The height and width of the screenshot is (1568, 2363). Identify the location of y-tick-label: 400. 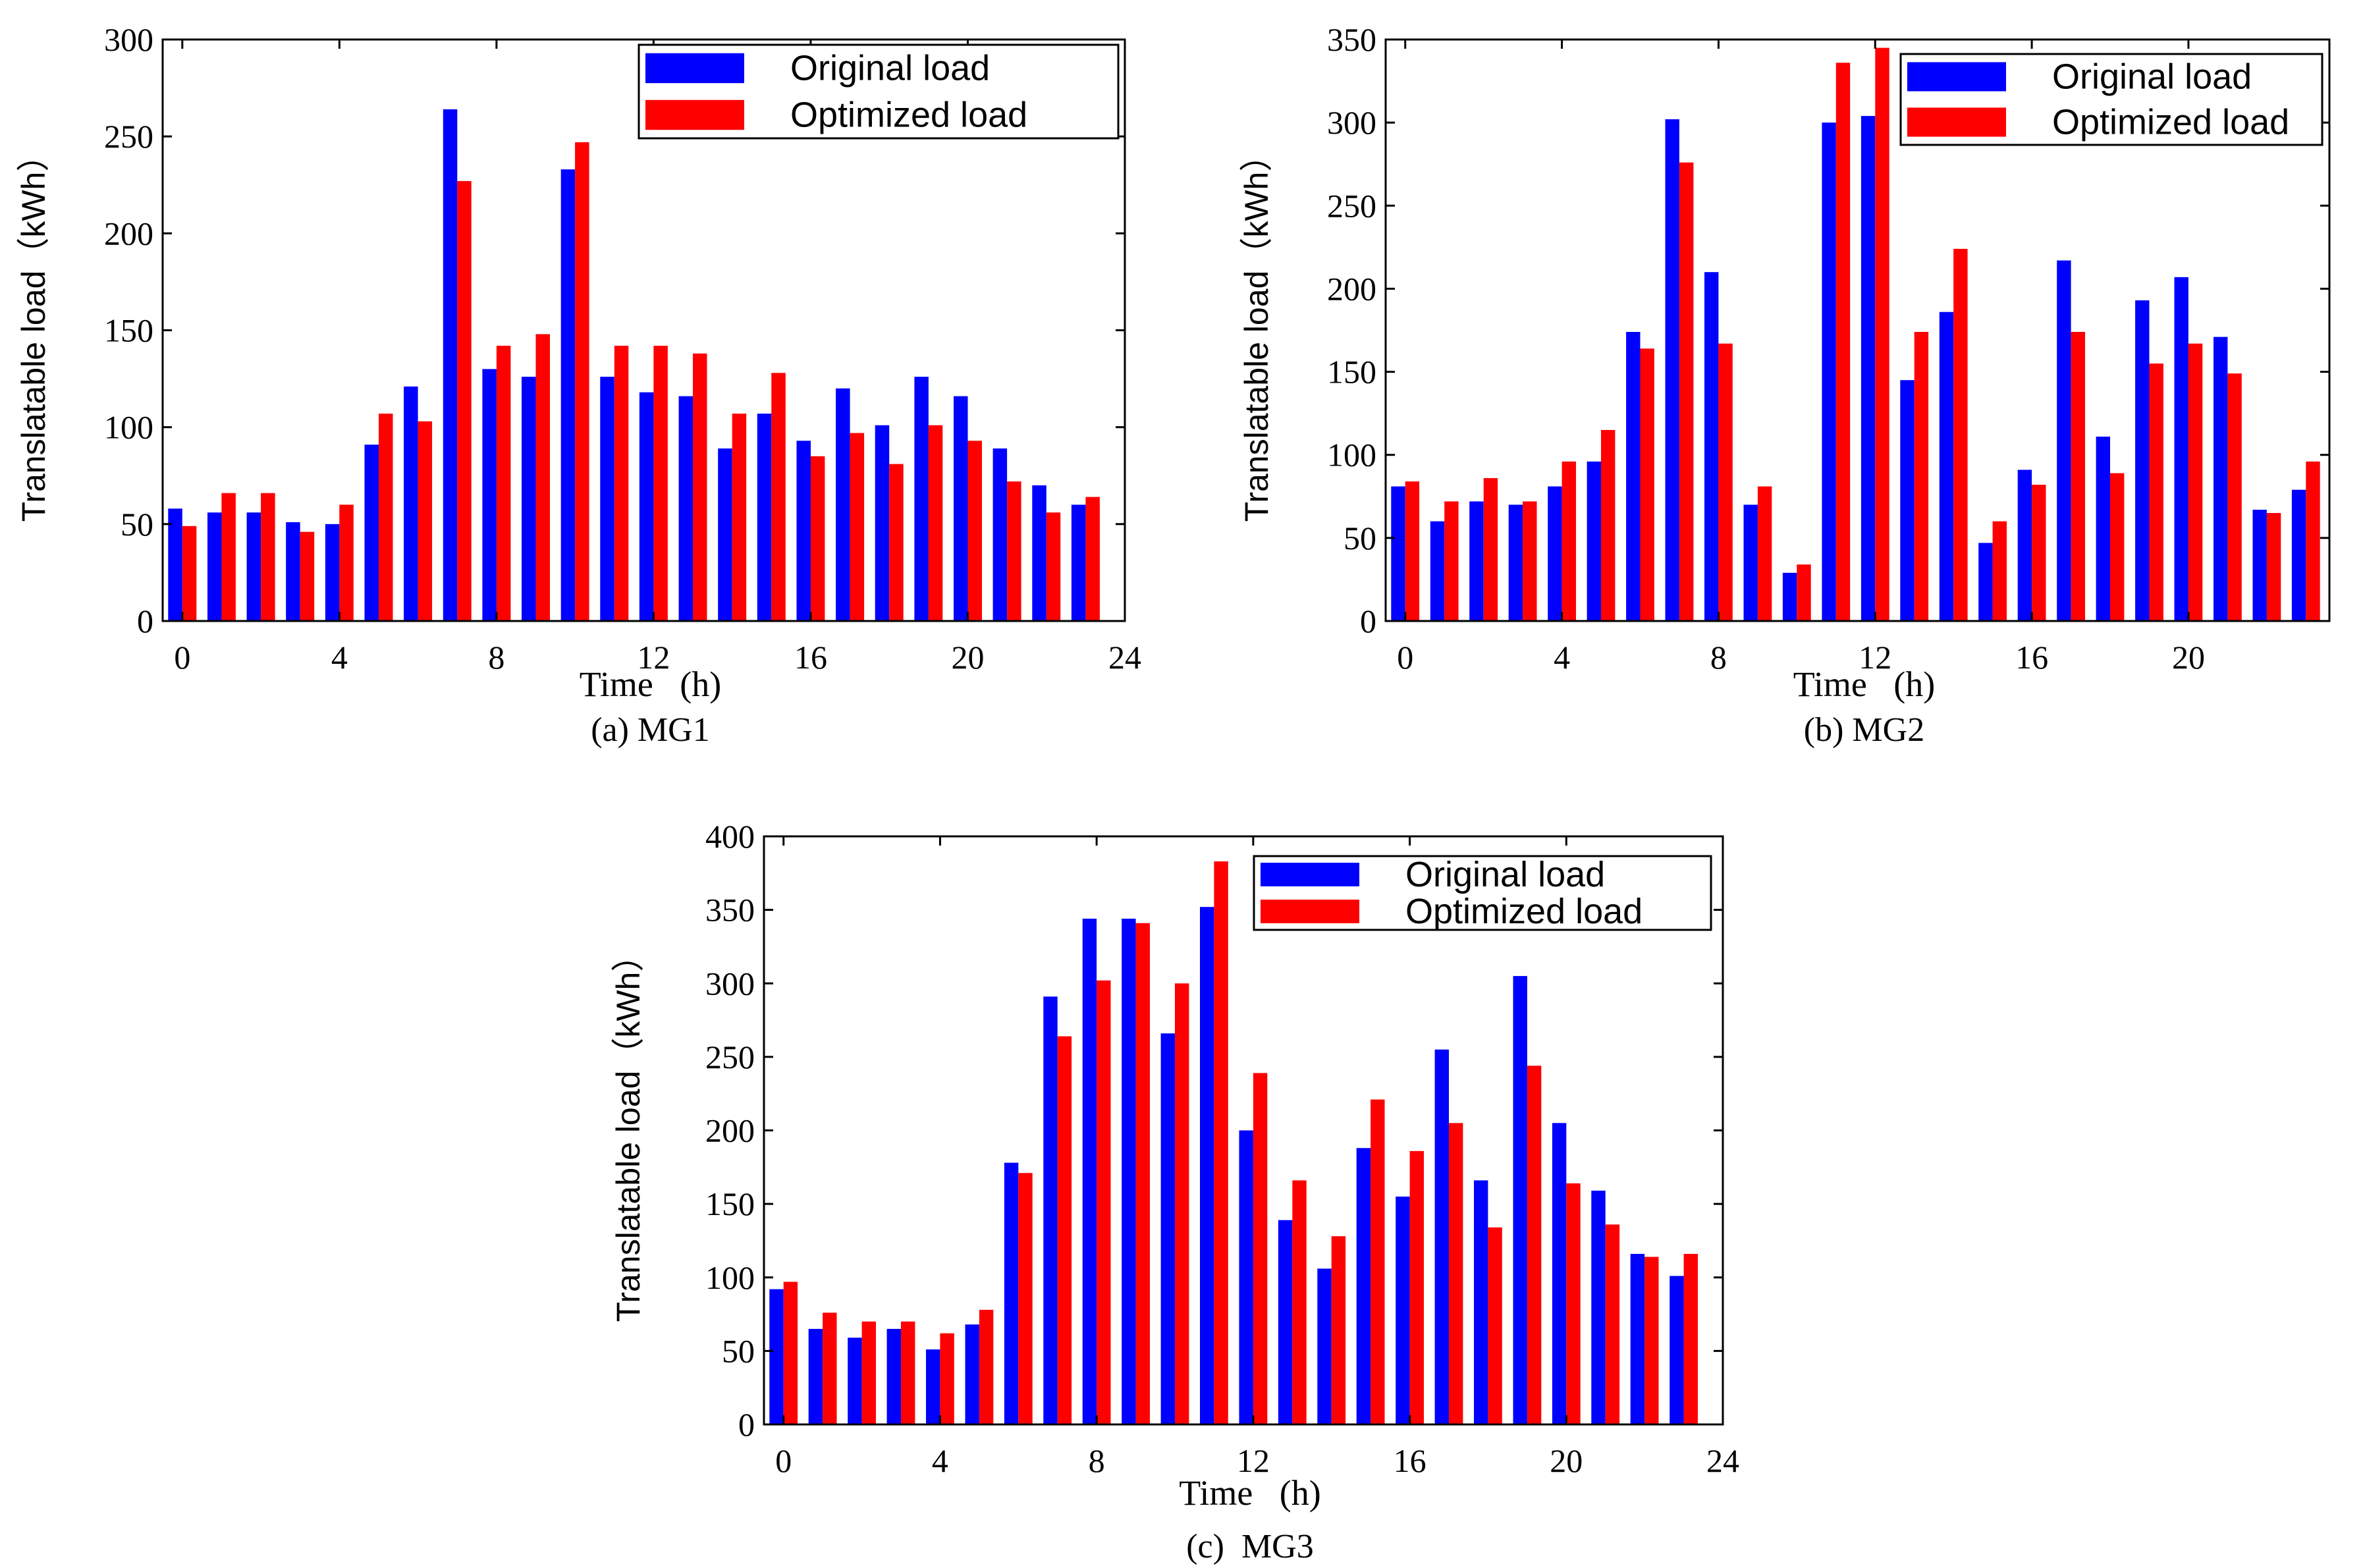
(730, 836).